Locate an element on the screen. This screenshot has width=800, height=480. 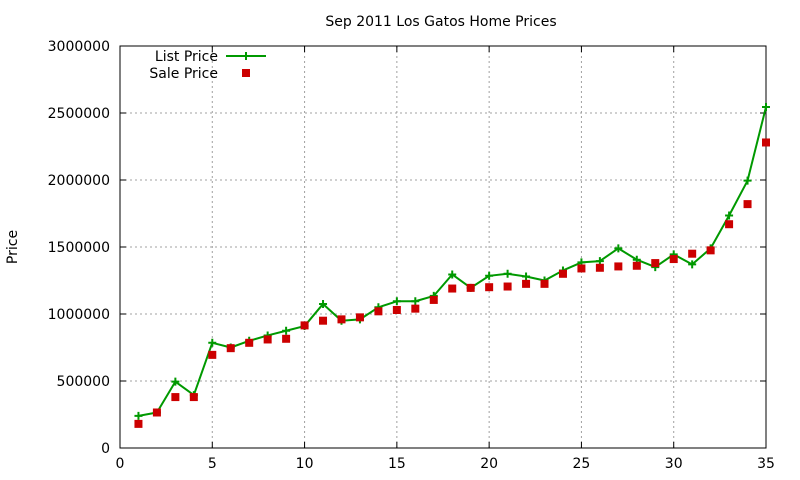
x-tick-label: 30 is located at coordinates (674, 464).